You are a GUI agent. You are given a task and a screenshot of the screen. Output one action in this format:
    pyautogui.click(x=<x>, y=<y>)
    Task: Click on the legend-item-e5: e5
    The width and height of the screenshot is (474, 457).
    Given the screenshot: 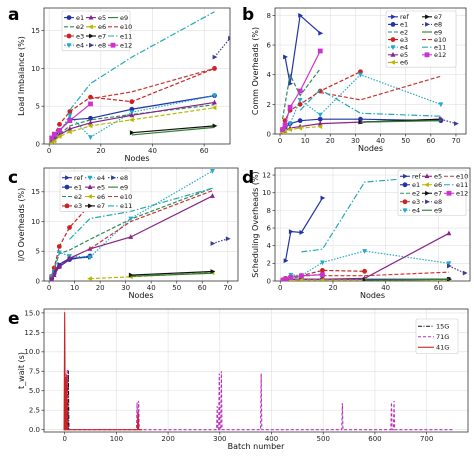 What is the action you would take?
    pyautogui.click(x=432, y=177)
    